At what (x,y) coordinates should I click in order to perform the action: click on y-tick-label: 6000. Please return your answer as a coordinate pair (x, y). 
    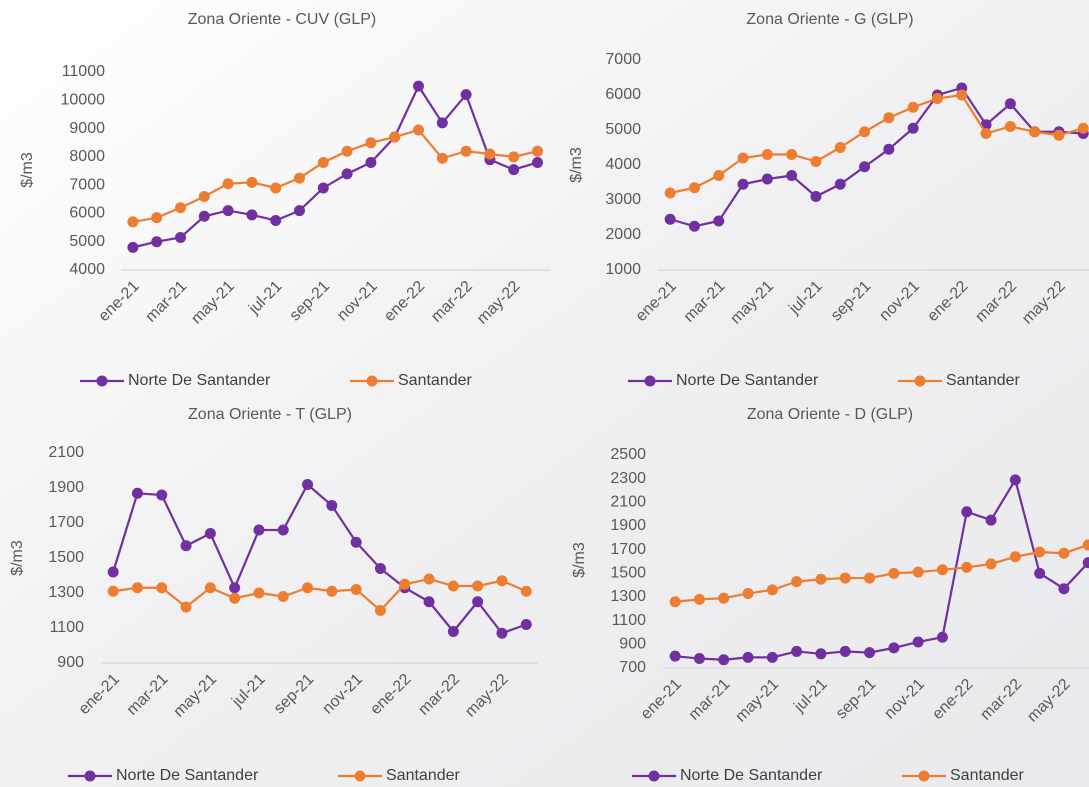
    Looking at the image, I should click on (87, 213).